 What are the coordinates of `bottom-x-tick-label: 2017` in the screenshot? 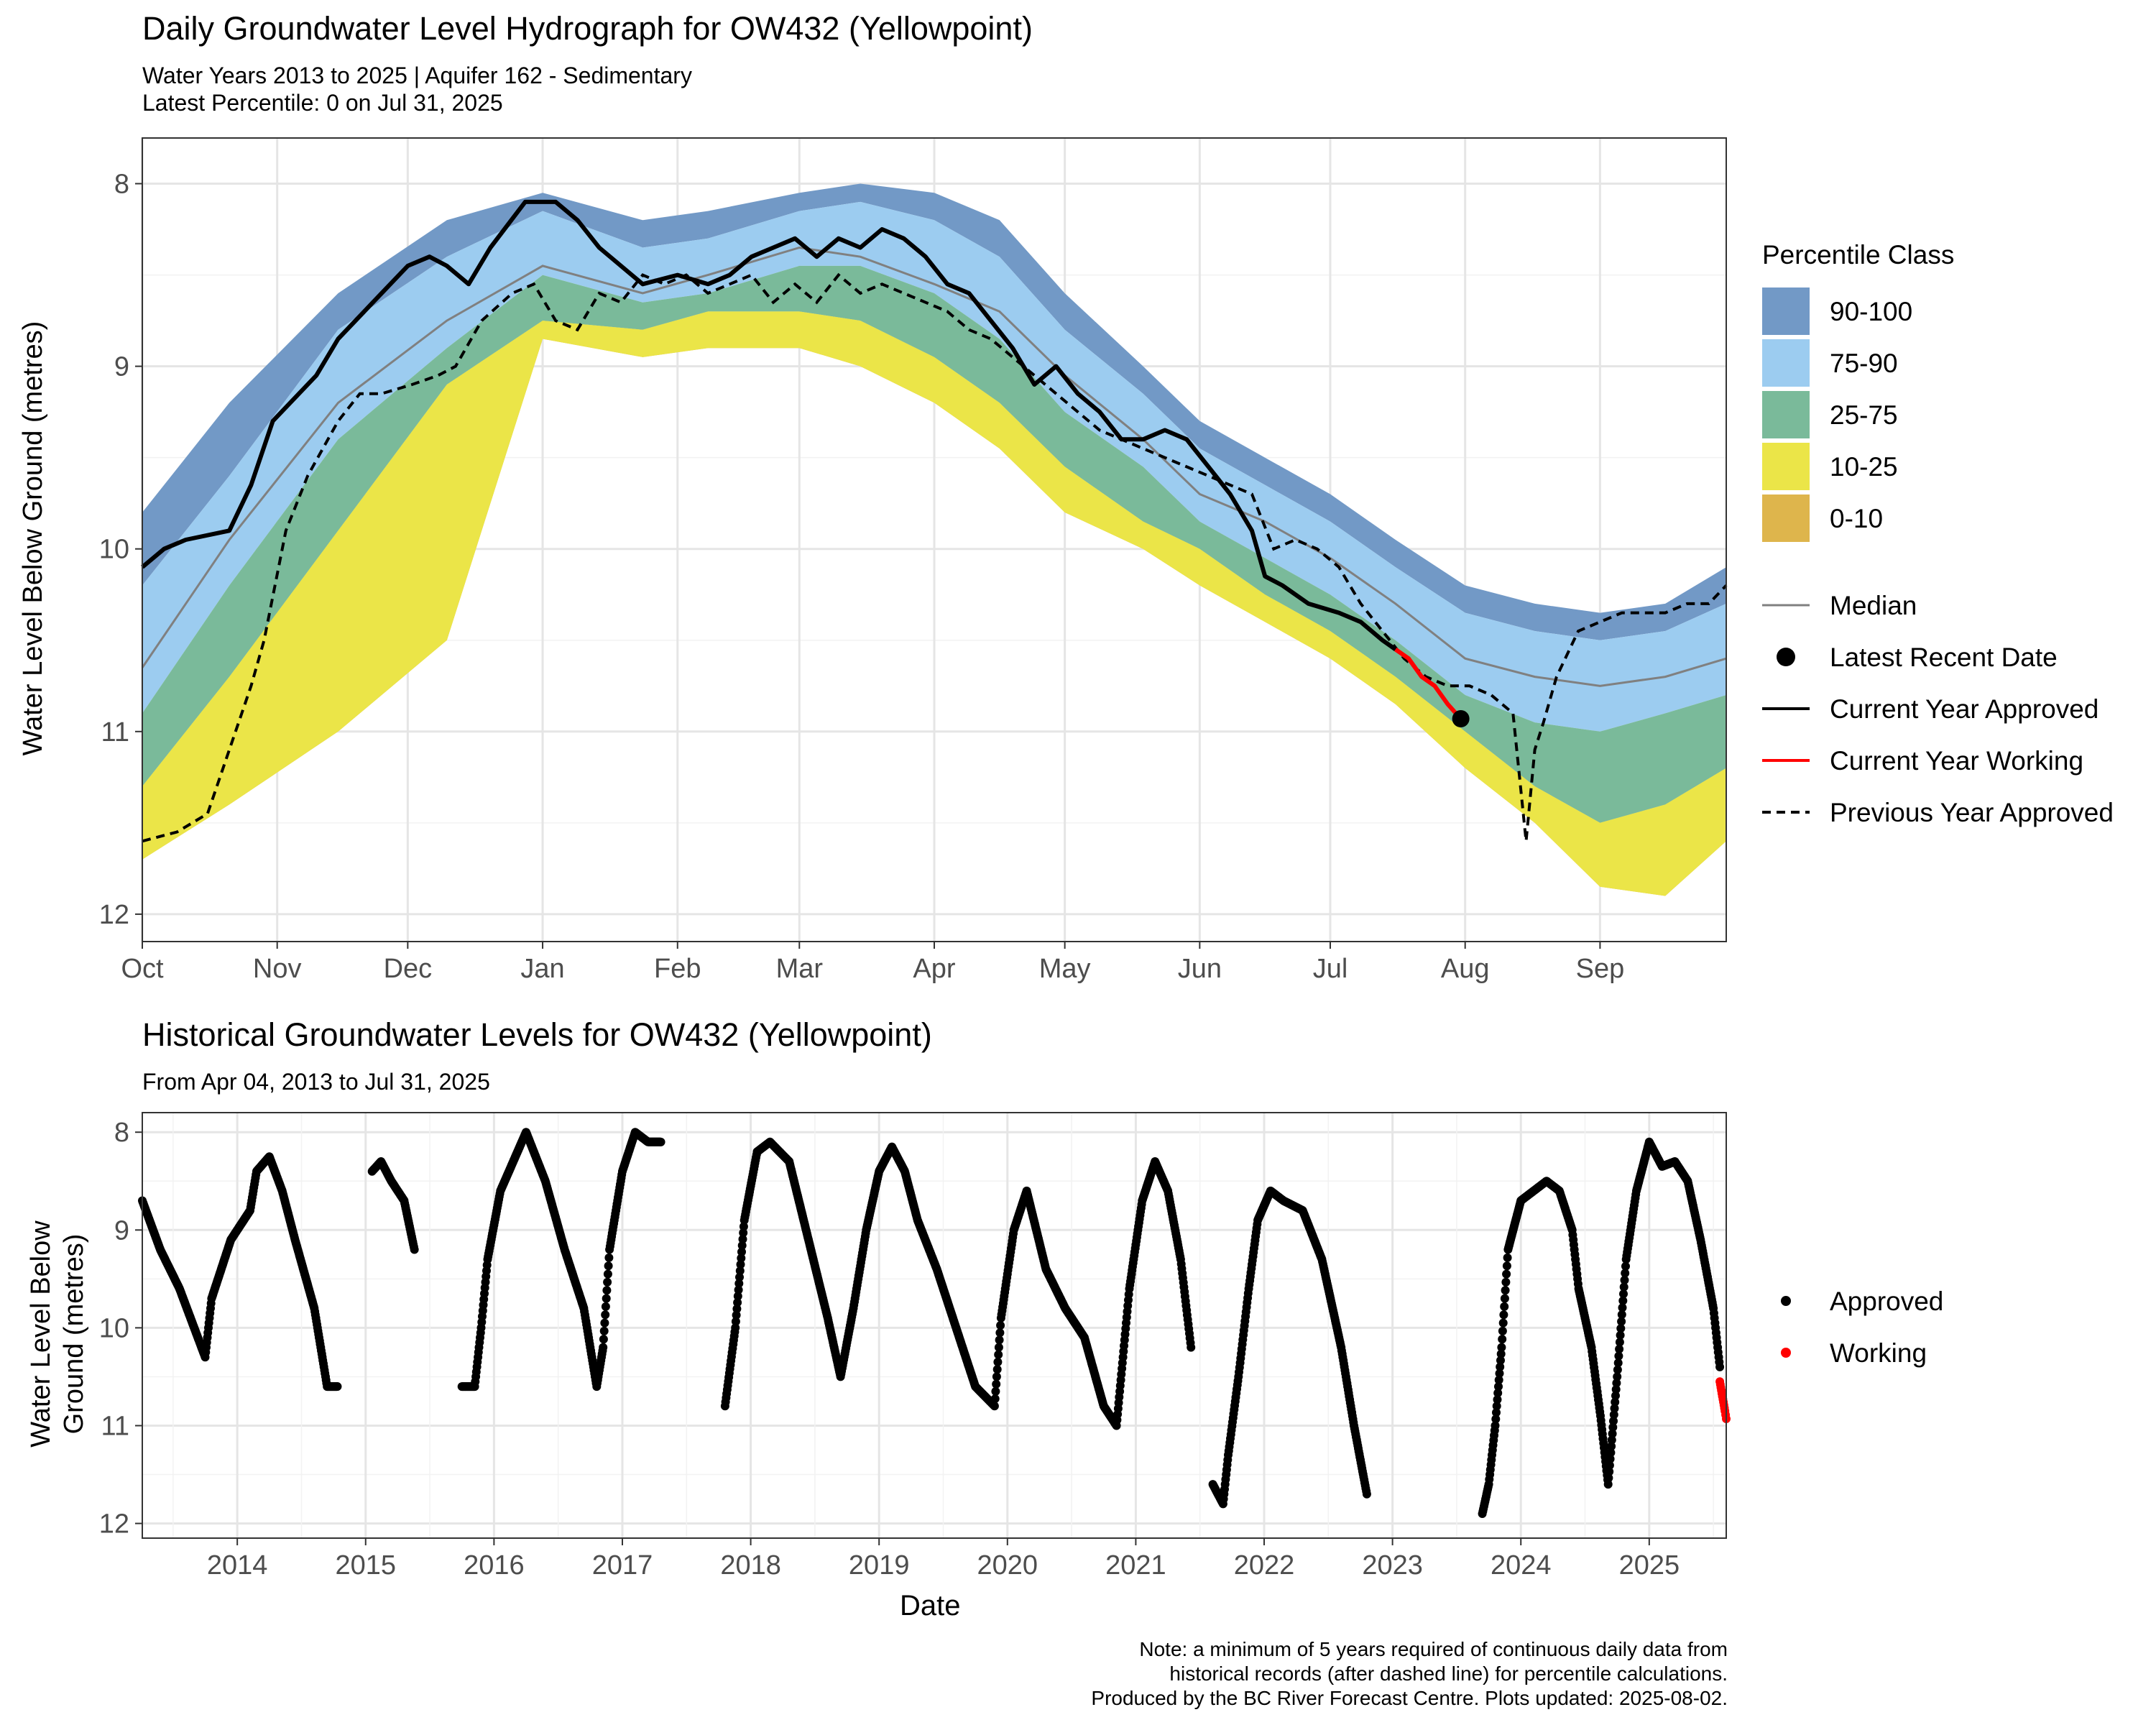 It's located at (622, 1565).